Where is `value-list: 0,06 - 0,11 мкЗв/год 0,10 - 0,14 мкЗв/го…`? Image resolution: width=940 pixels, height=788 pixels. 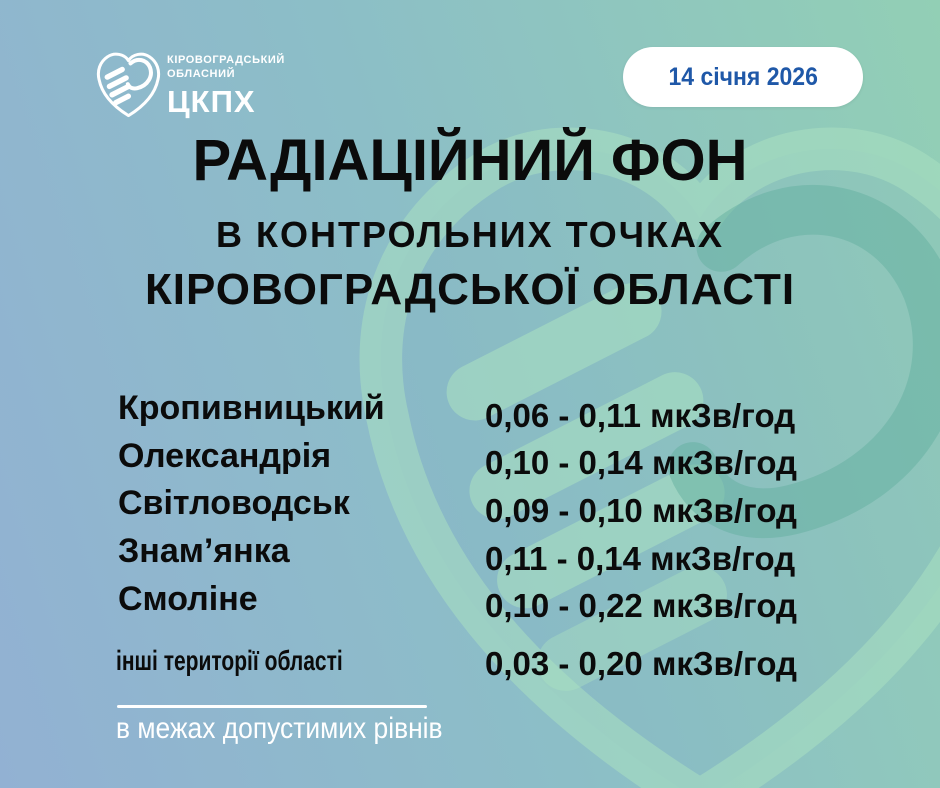
value-list: 0,06 - 0,11 мкЗв/год 0,10 - 0,14 мкЗв/го… is located at coordinates (641, 511).